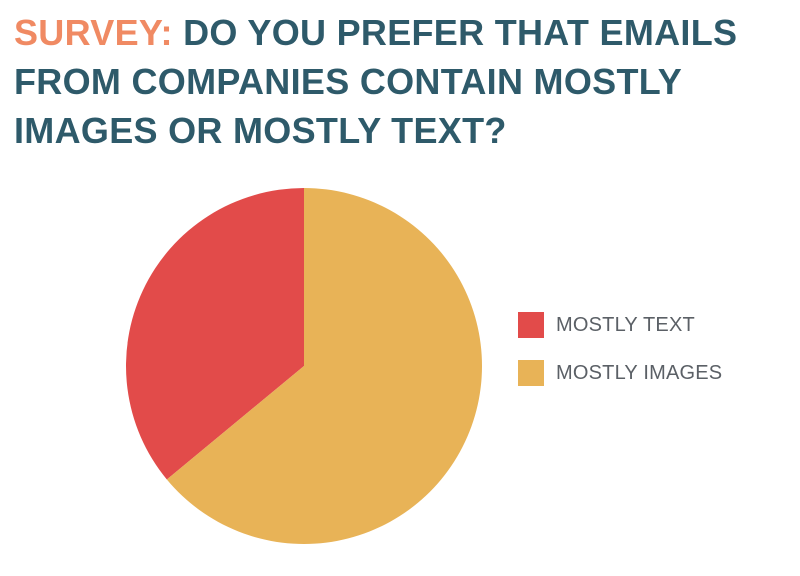  What do you see at coordinates (531, 325) in the screenshot?
I see `legend-swatch-mostly-text` at bounding box center [531, 325].